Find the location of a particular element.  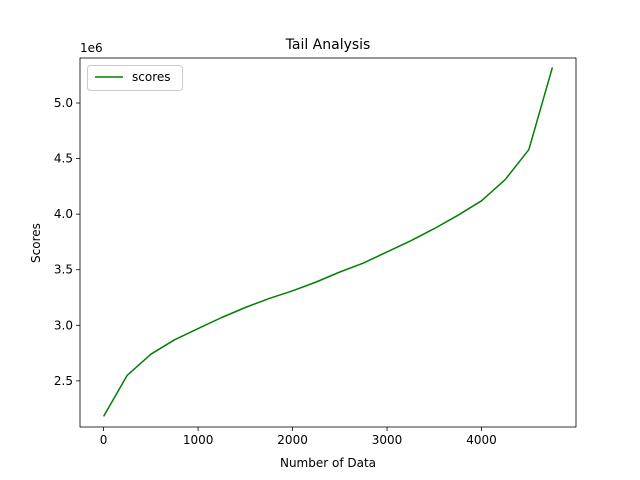

x-tick-label: 4000 is located at coordinates (481, 440).